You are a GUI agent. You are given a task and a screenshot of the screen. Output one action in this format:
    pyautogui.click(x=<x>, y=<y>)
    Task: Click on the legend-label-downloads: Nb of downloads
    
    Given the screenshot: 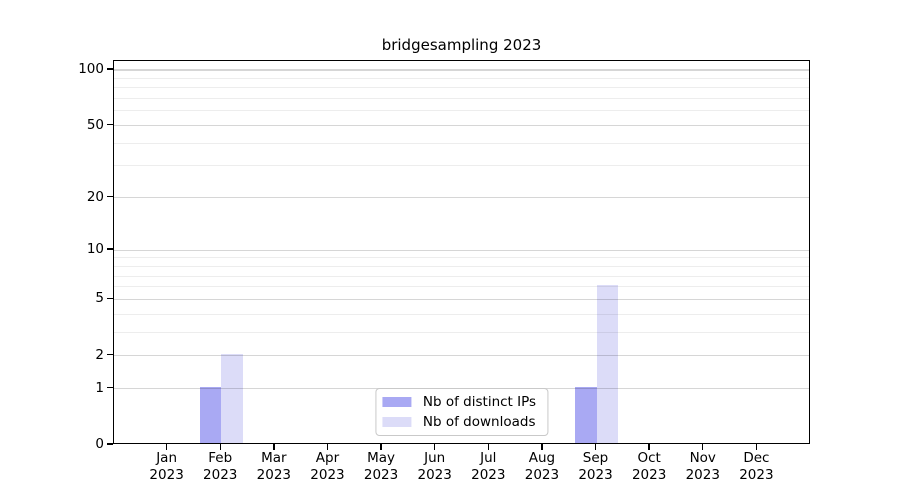 What is the action you would take?
    pyautogui.click(x=479, y=422)
    